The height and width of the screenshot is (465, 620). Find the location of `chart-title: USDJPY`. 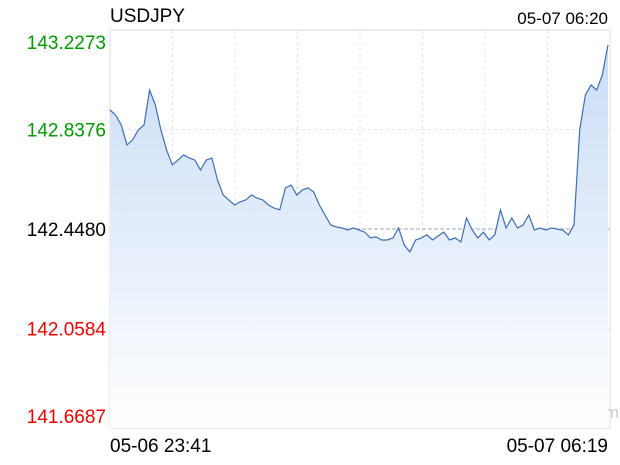

chart-title: USDJPY is located at coordinates (147, 16).